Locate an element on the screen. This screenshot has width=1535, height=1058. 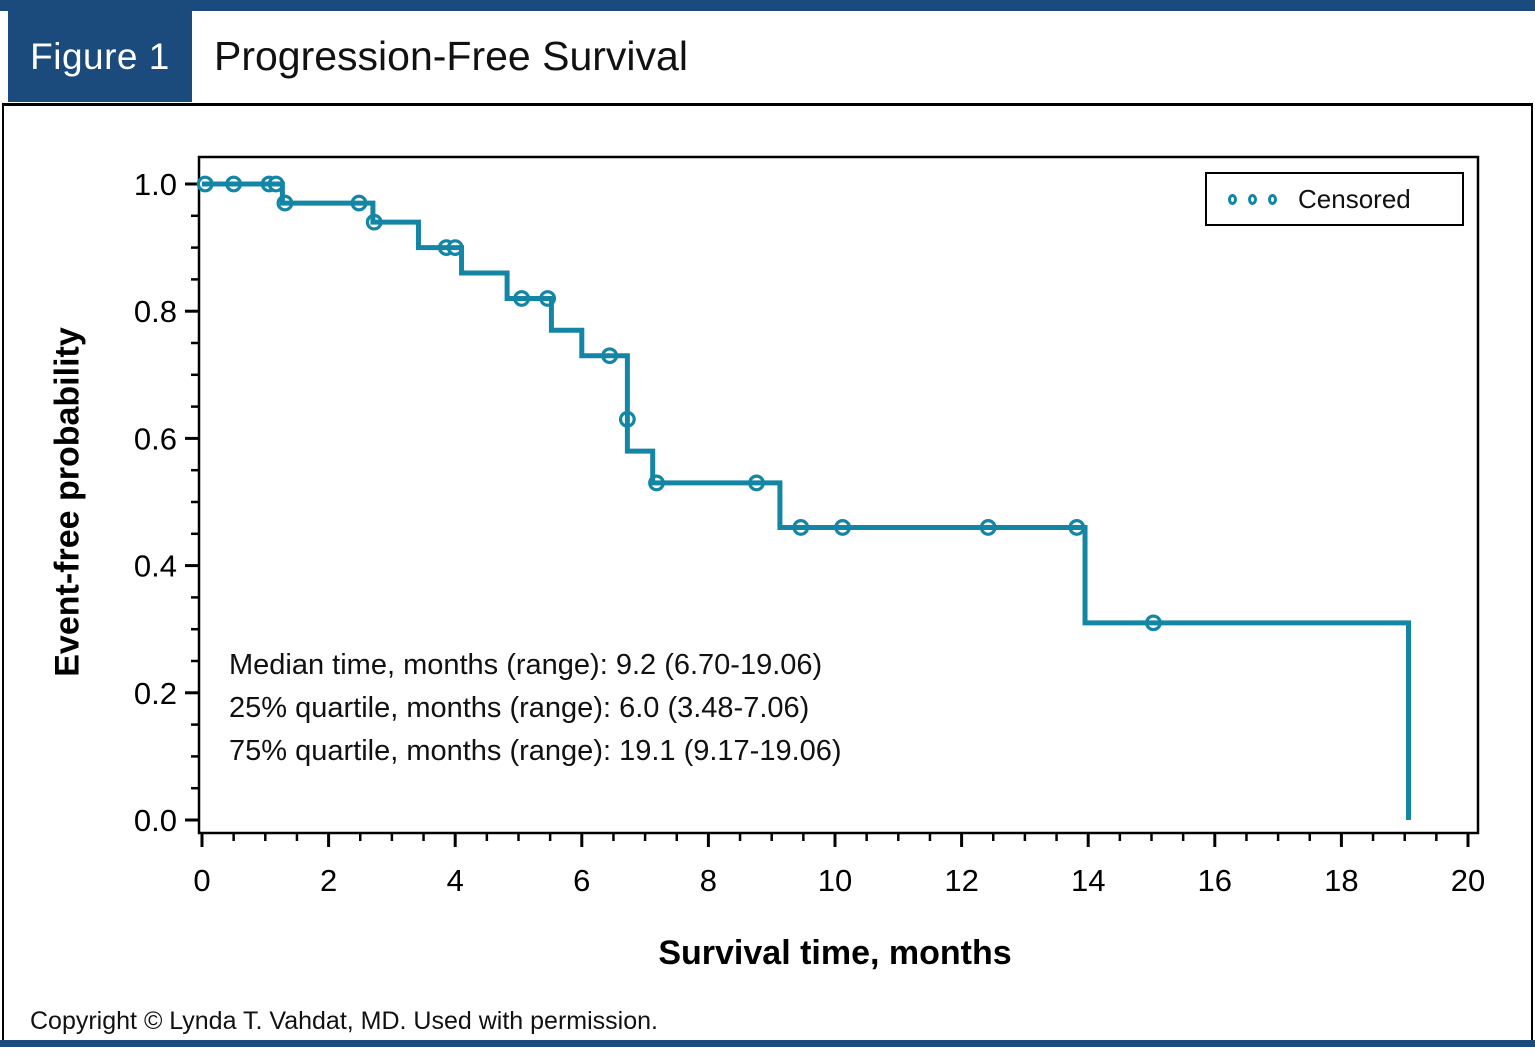
y-axis-tick-label: 0.6 is located at coordinates (155, 438).